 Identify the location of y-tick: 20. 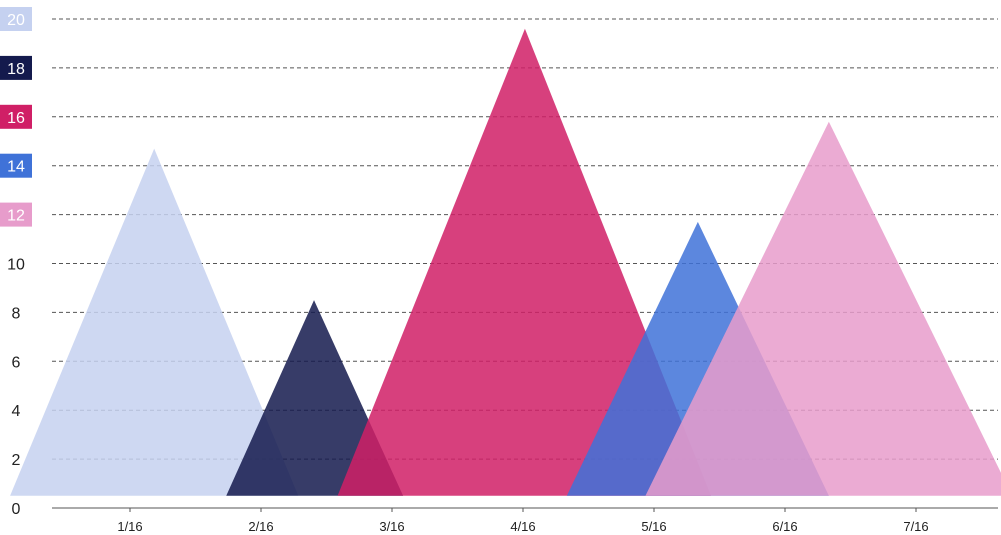
(16, 19).